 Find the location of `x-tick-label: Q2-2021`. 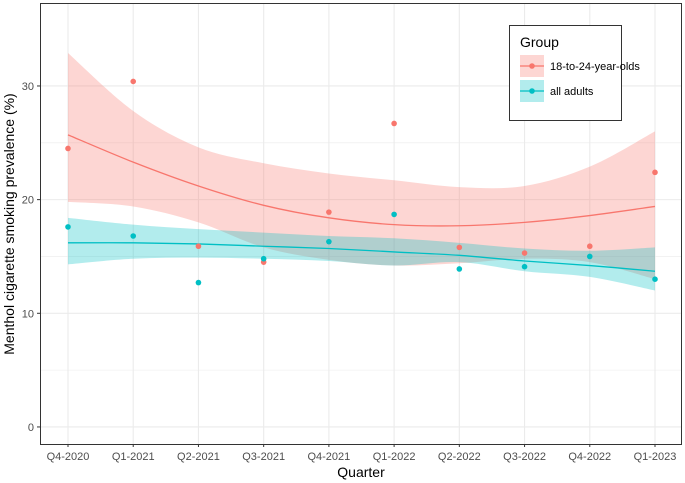

x-tick-label: Q2-2021 is located at coordinates (198, 457).